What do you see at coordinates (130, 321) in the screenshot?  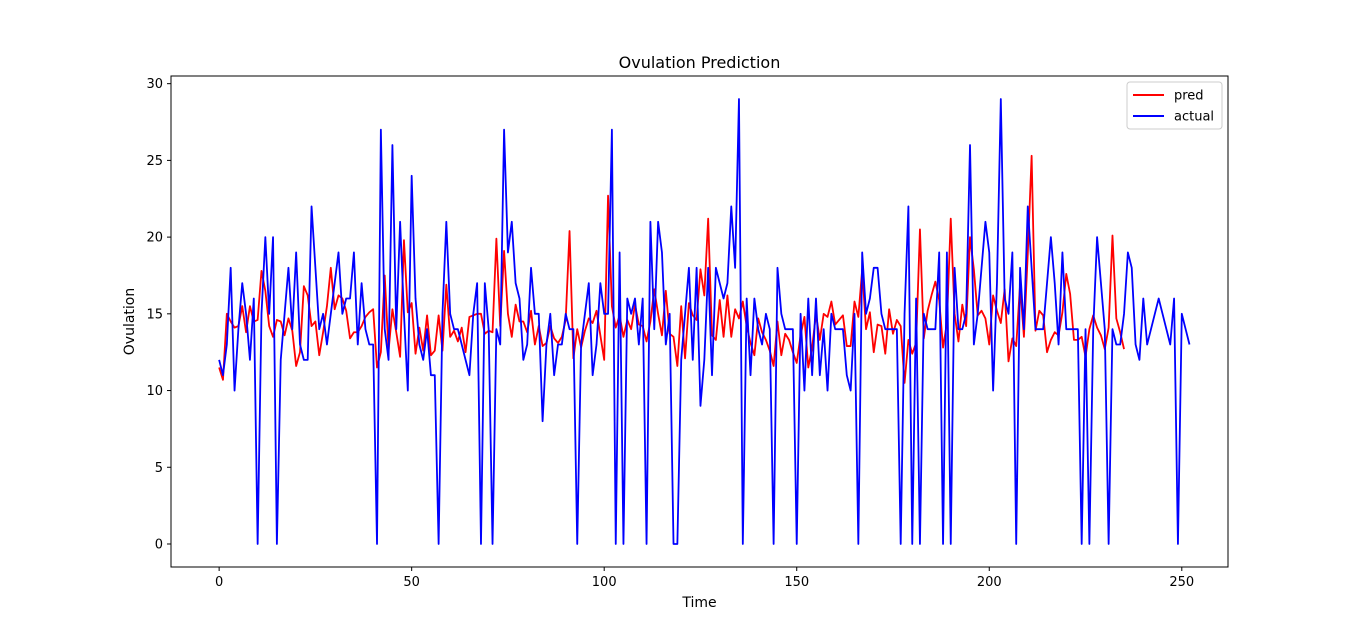 I see `y-axis-title: Ovulation` at bounding box center [130, 321].